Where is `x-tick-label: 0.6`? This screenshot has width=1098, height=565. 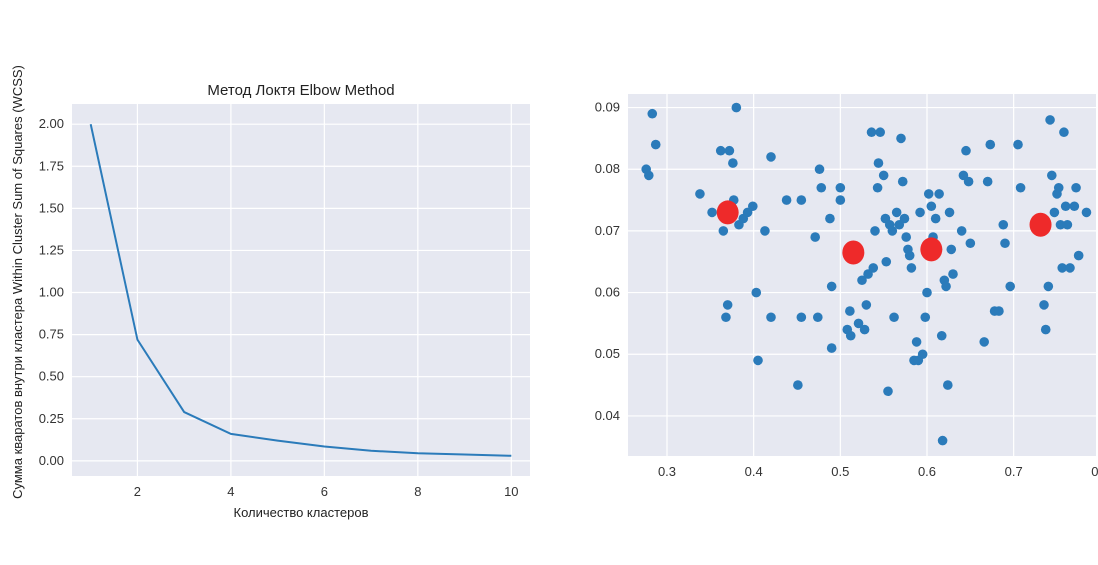
x-tick-label: 0.6 is located at coordinates (927, 471).